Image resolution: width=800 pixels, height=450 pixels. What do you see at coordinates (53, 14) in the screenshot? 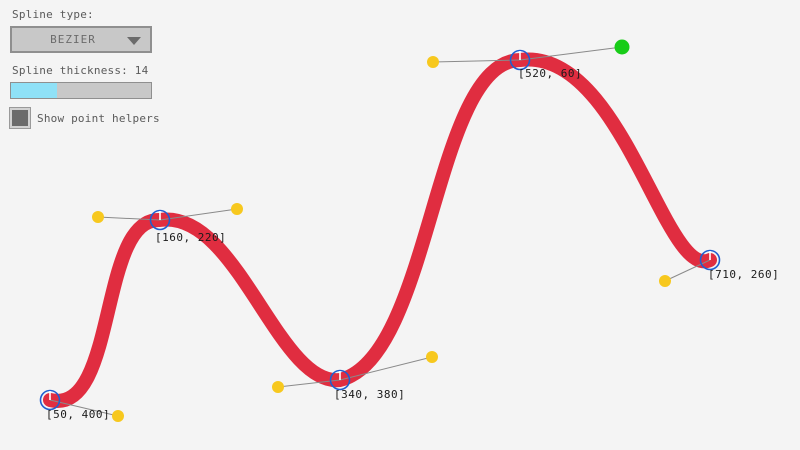
I see `spline-type-label: Spline type:` at bounding box center [53, 14].